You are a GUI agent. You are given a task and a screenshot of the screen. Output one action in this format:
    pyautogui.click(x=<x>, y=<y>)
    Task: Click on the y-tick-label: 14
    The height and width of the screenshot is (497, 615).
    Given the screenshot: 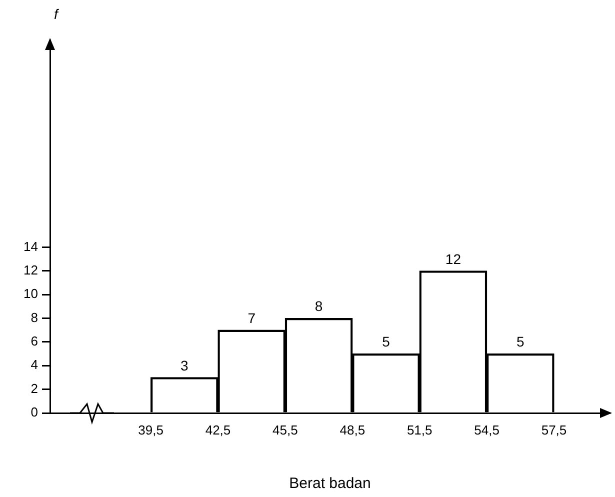 What is the action you would take?
    pyautogui.click(x=31, y=246)
    